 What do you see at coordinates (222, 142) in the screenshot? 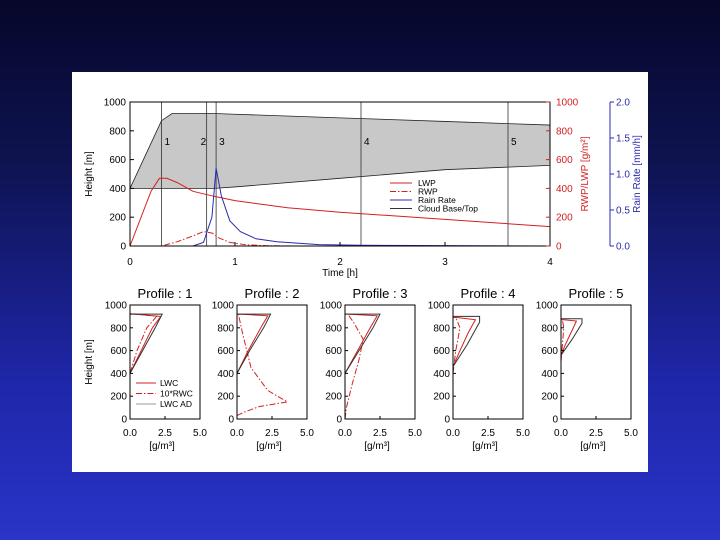
I see `profile-marker-label: 3` at bounding box center [222, 142].